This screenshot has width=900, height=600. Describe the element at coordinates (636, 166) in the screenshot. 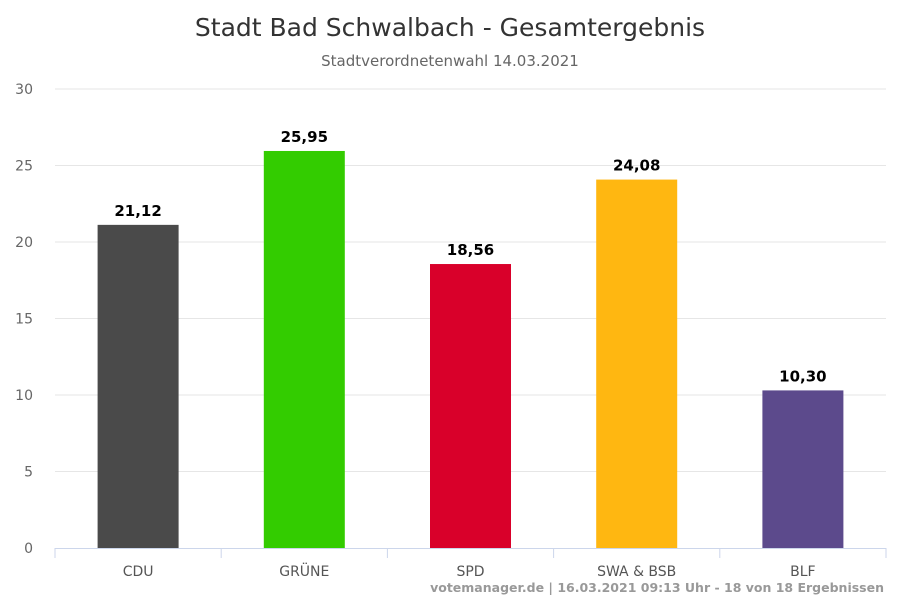

I see `data-label: 24,08` at that location.